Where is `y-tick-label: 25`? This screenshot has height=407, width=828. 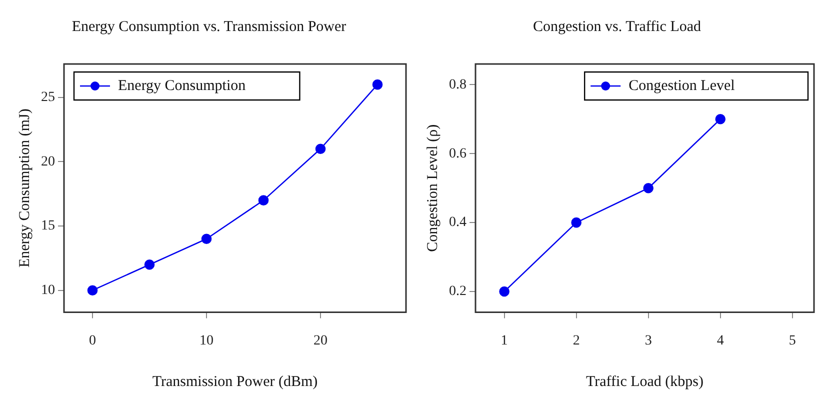 y-tick-label: 25 is located at coordinates (48, 98).